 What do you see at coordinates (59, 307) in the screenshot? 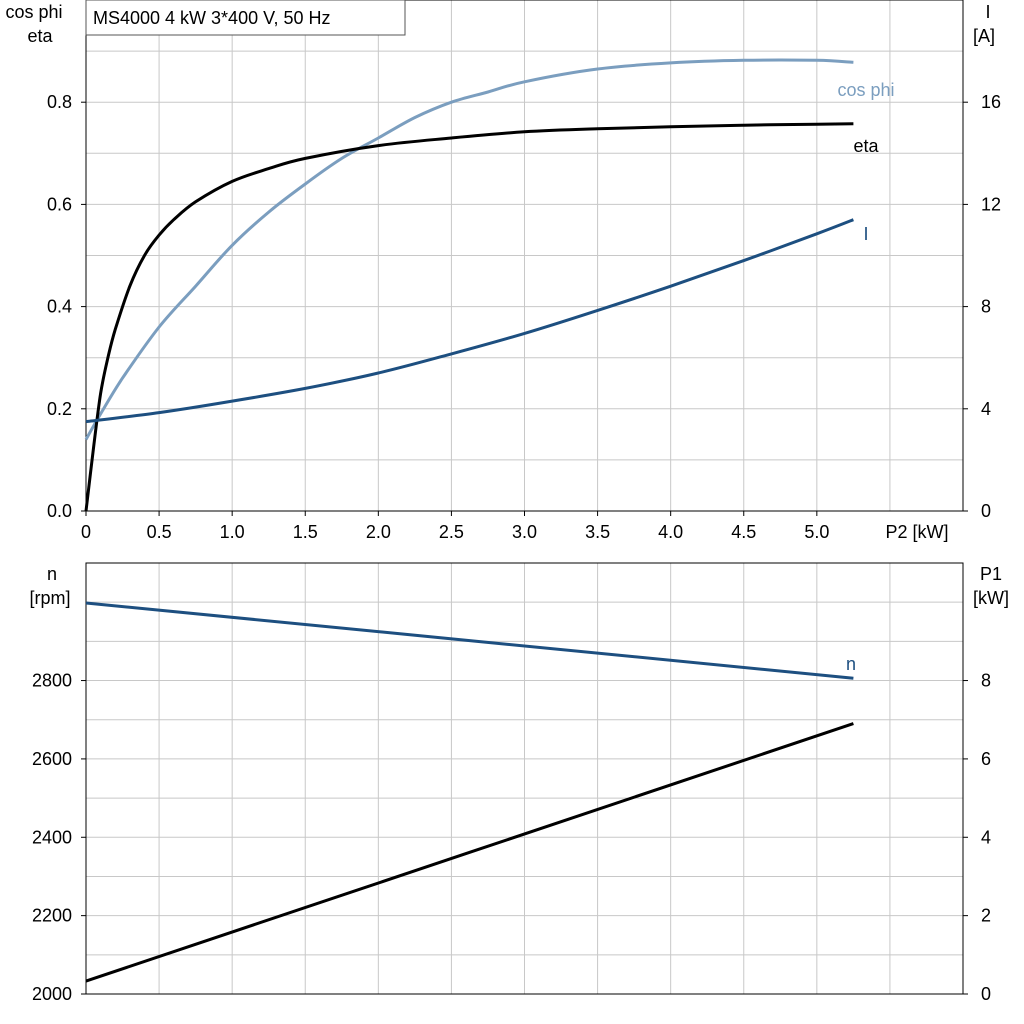
I see `left-tick-label: 0.4` at bounding box center [59, 307].